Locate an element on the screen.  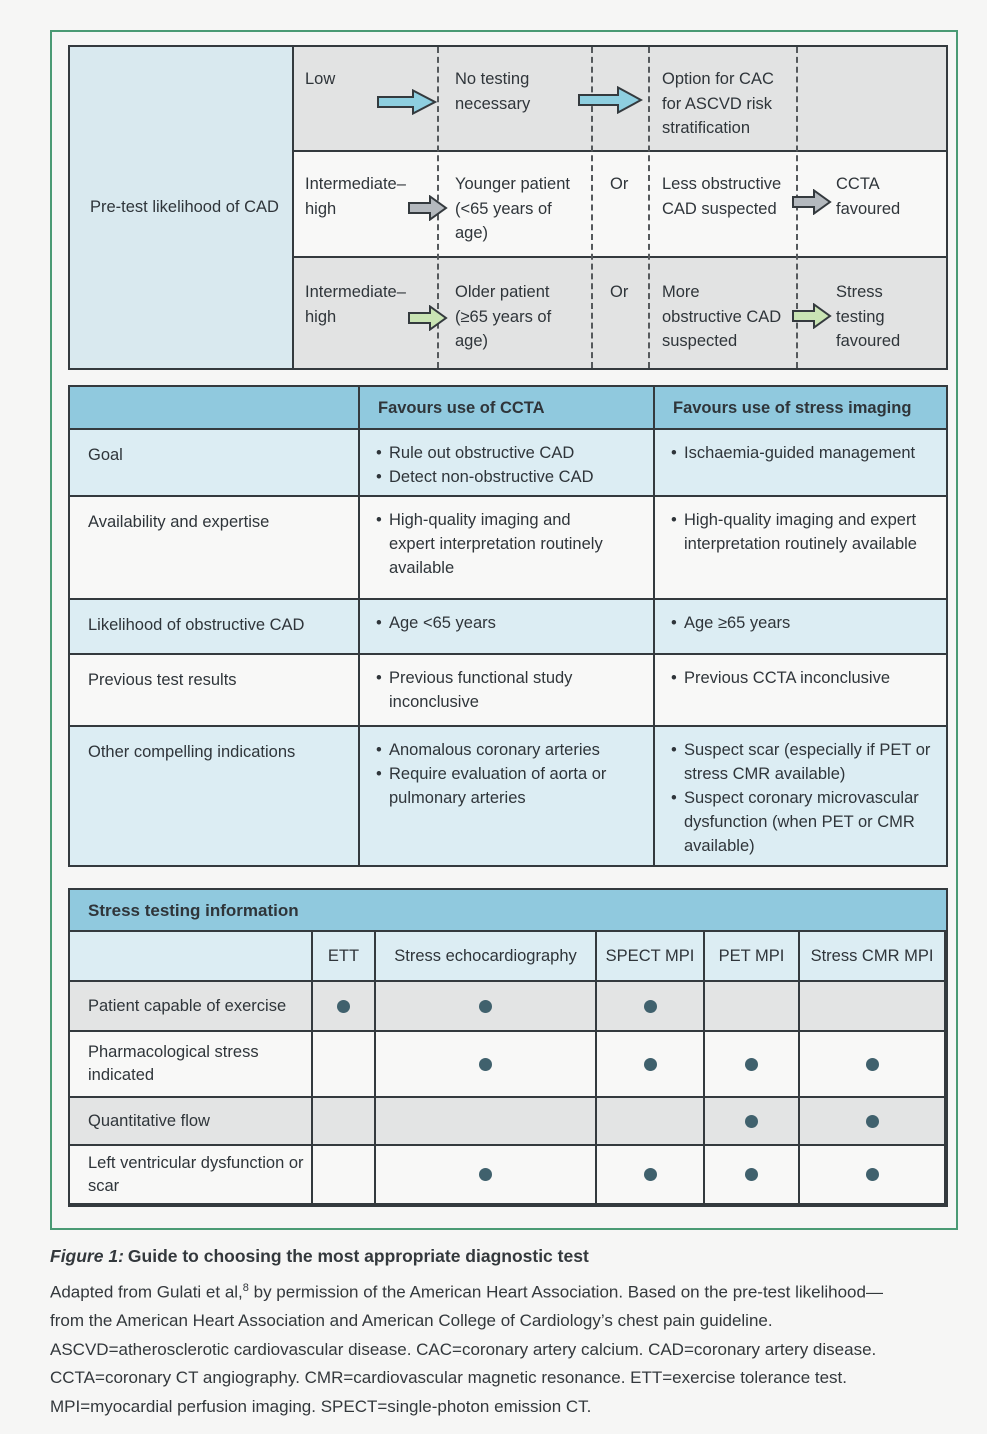
goal-stress-cell: Ischaemia-guided management is located at coordinates (800, 463).